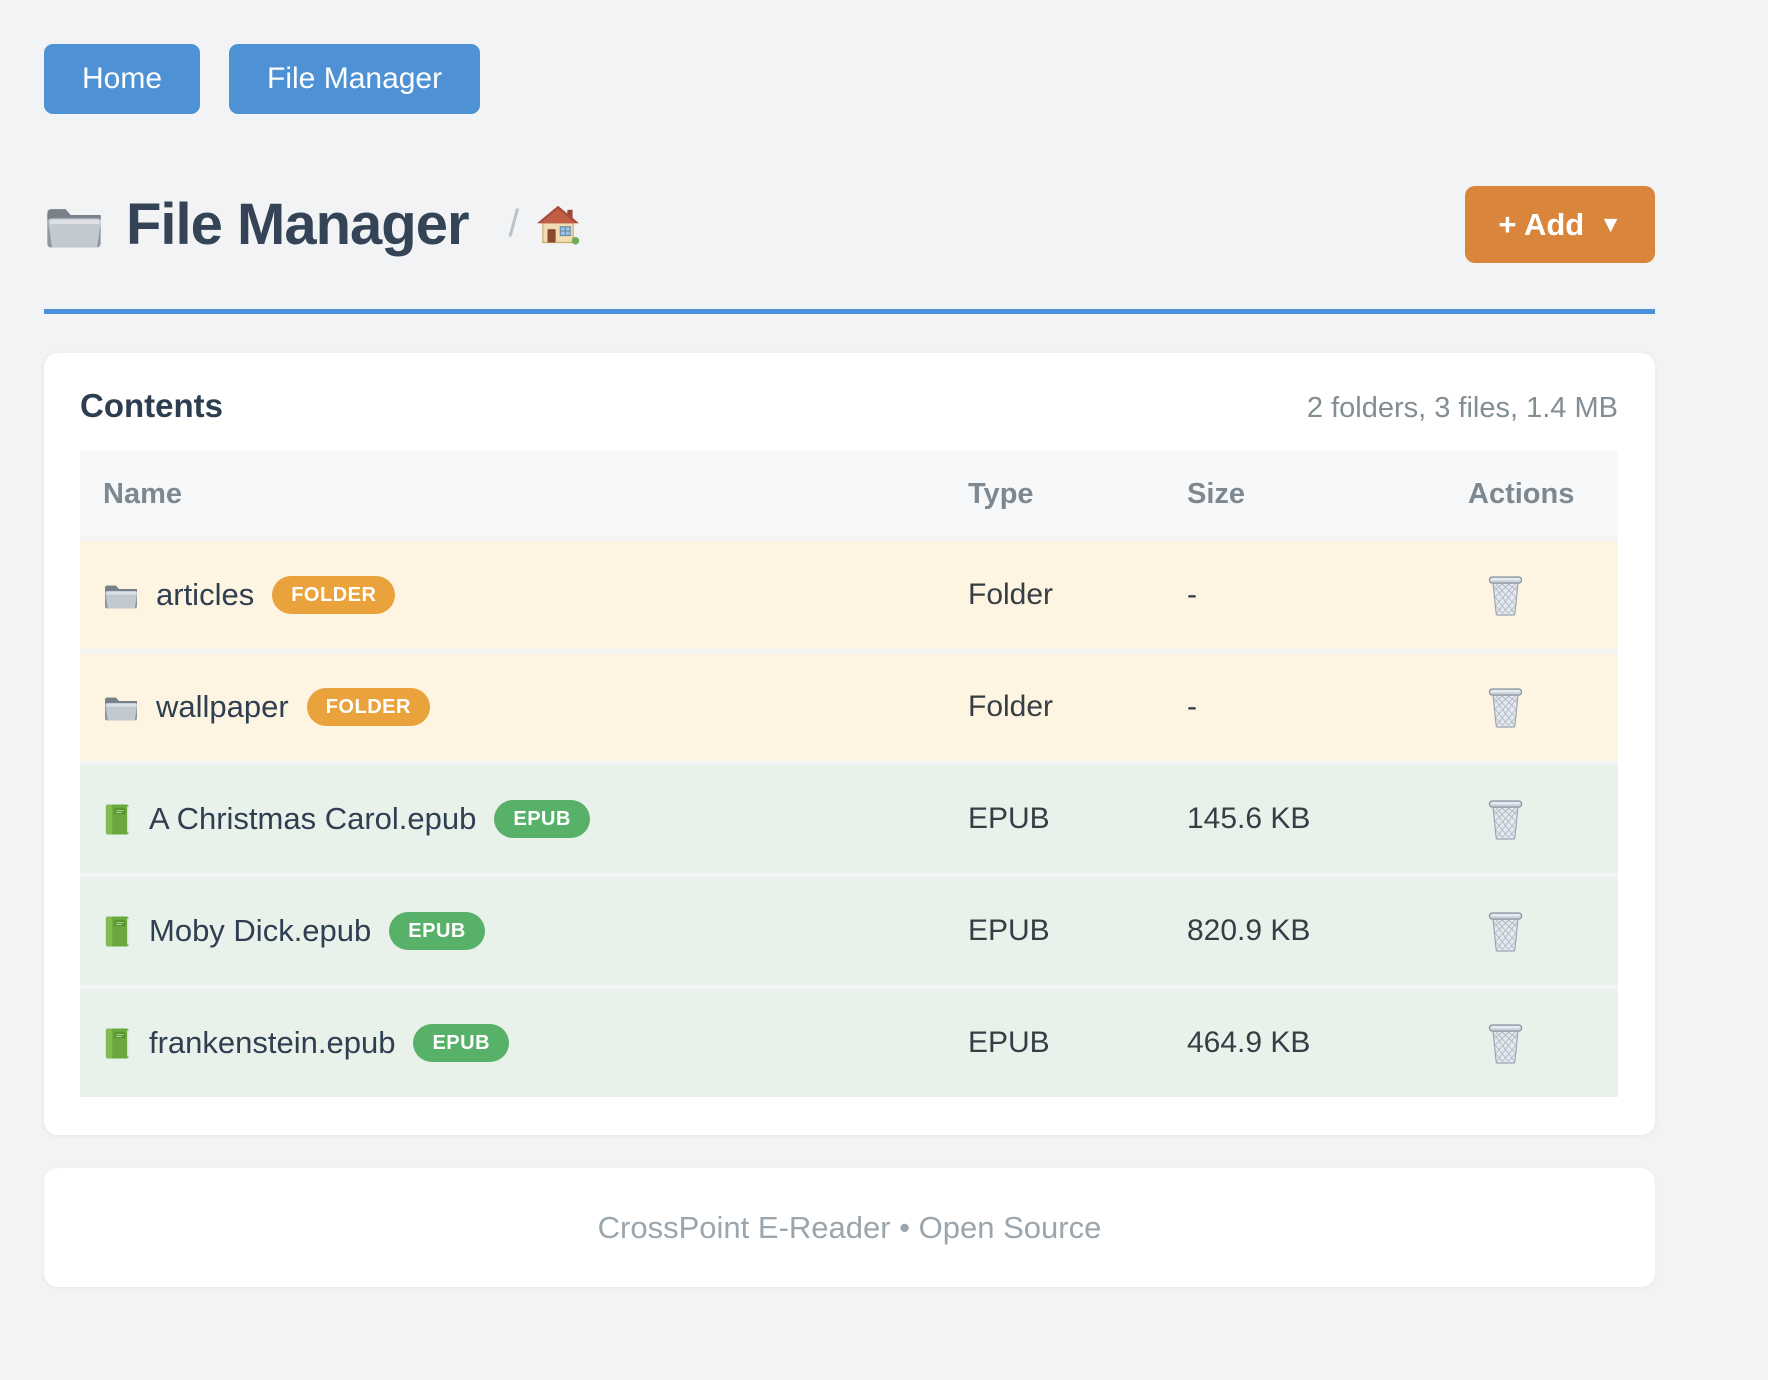 Image resolution: width=1768 pixels, height=1380 pixels. Describe the element at coordinates (1610, 224) in the screenshot. I see `caret-down-icon: ▼` at that location.